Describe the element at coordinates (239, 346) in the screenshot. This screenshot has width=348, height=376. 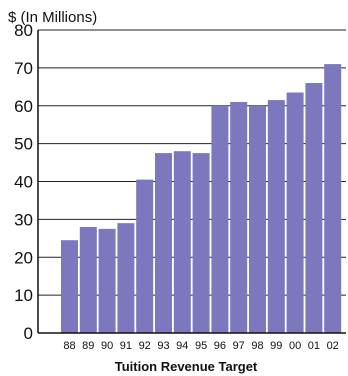
I see `x-tick-label: 97` at that location.